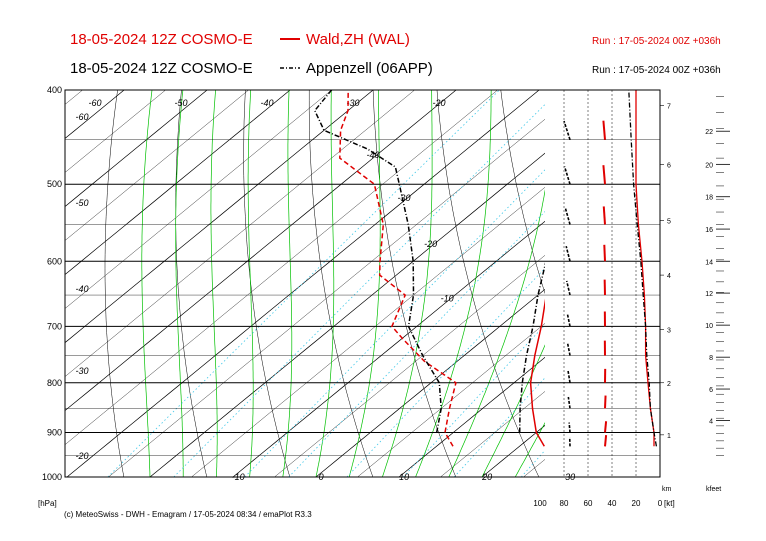 The image size is (766, 541). I want to click on wind-speed-line-wald, so click(645, 268).